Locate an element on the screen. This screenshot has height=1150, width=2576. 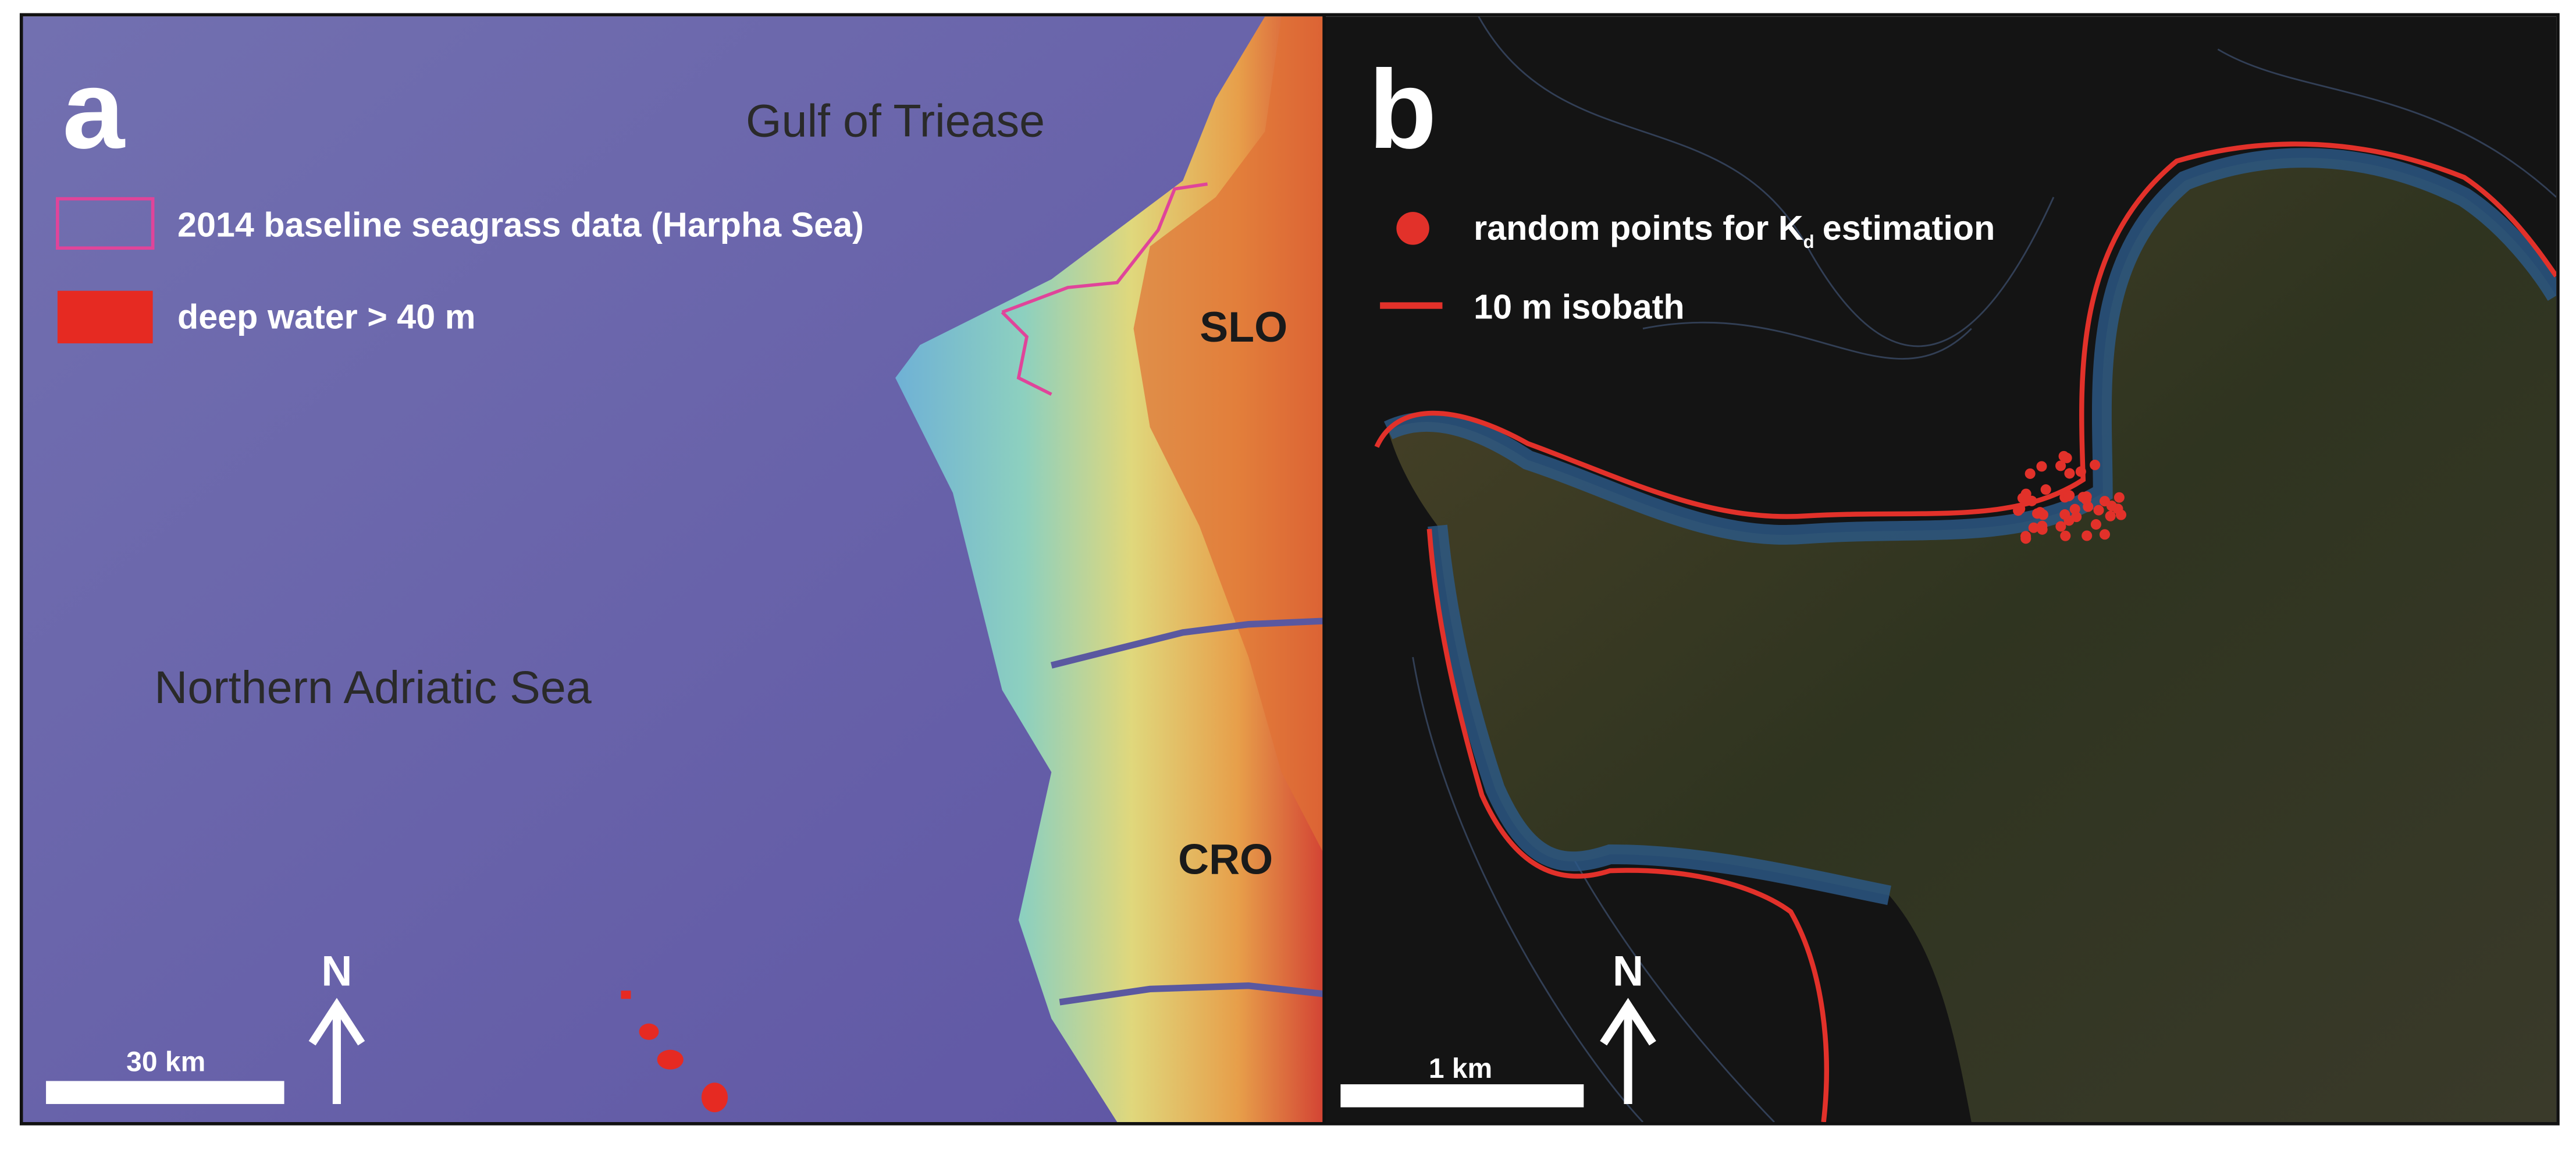
place-label: Northern Adriatic Sea is located at coordinates (373, 687).